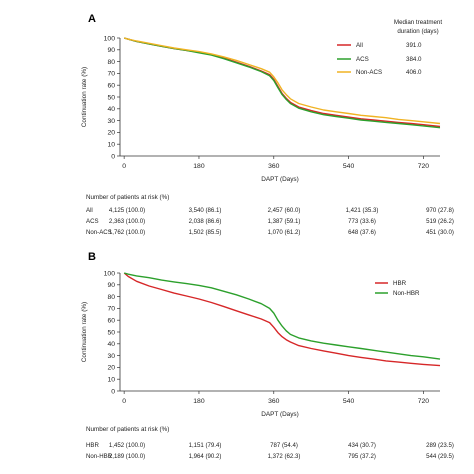 The image size is (474, 474). What do you see at coordinates (111, 332) in the screenshot?
I see `p2-y-tick-label: 50` at bounding box center [111, 332].